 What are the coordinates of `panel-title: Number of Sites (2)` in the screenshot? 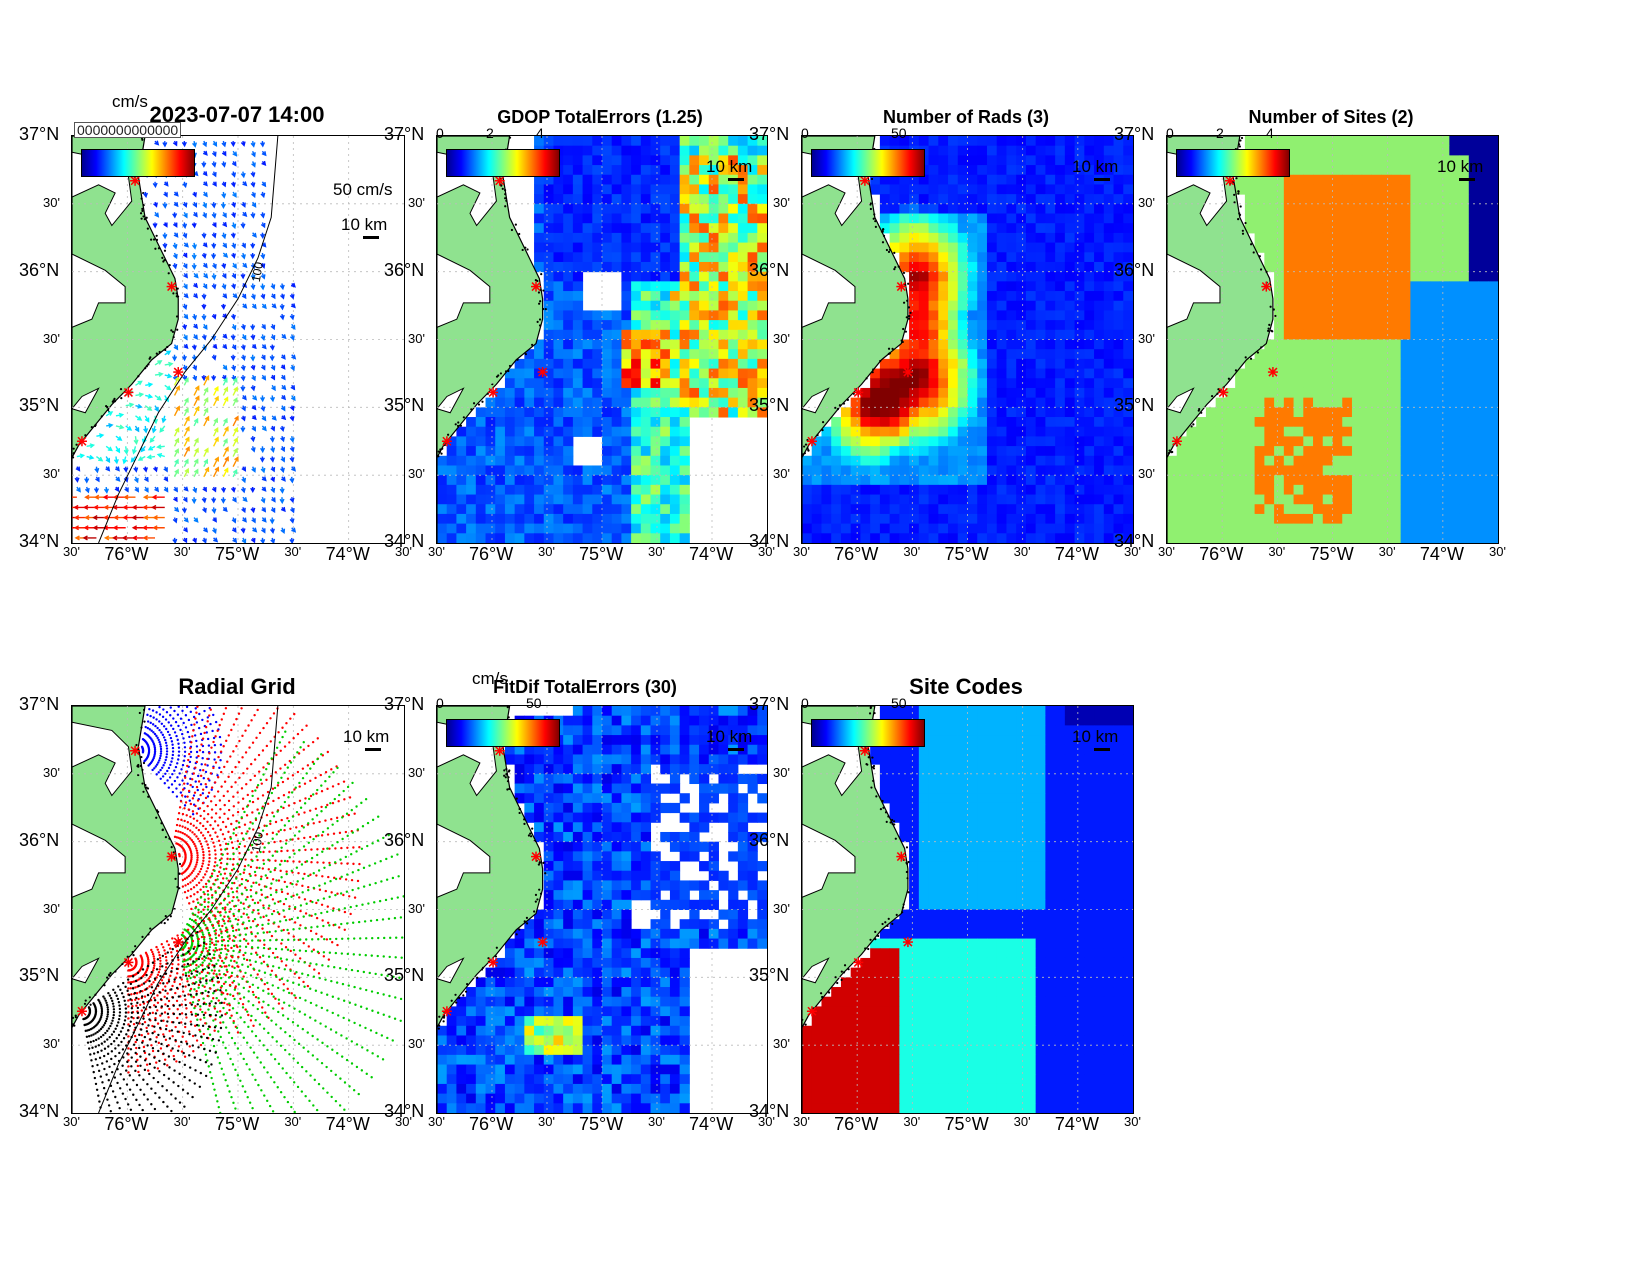 It's located at (1331, 117).